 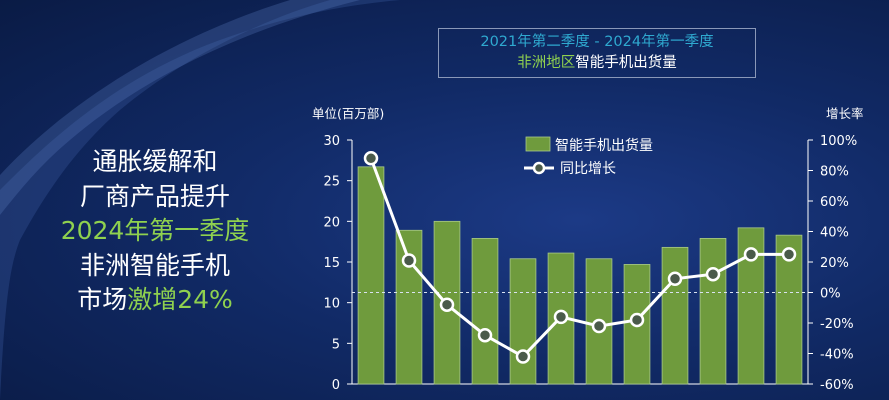 What do you see at coordinates (180, 299) in the screenshot?
I see `headline-line5-highlight: 激增24%` at bounding box center [180, 299].